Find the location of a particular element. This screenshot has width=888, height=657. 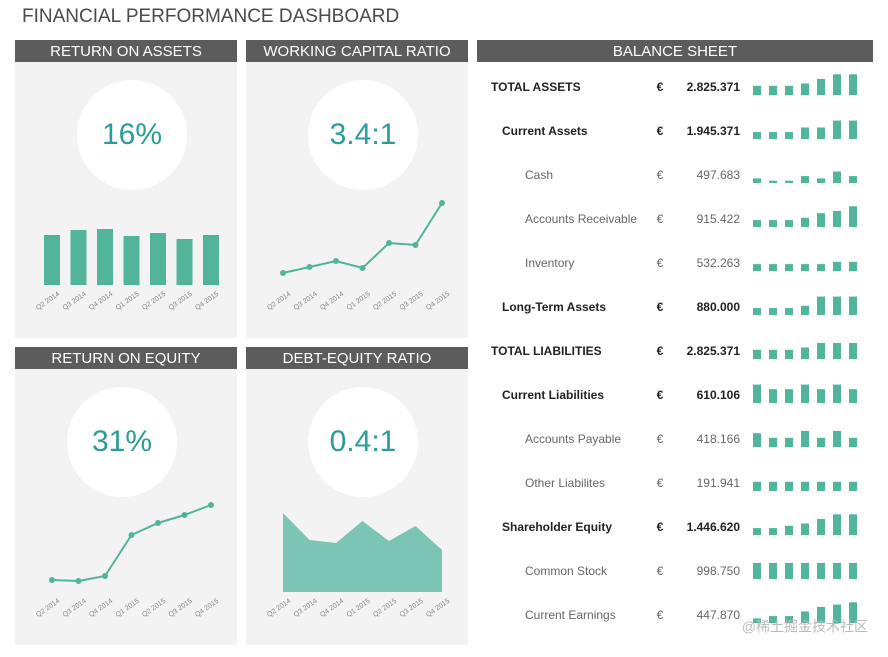

row-label: Current Earnings is located at coordinates (570, 615).